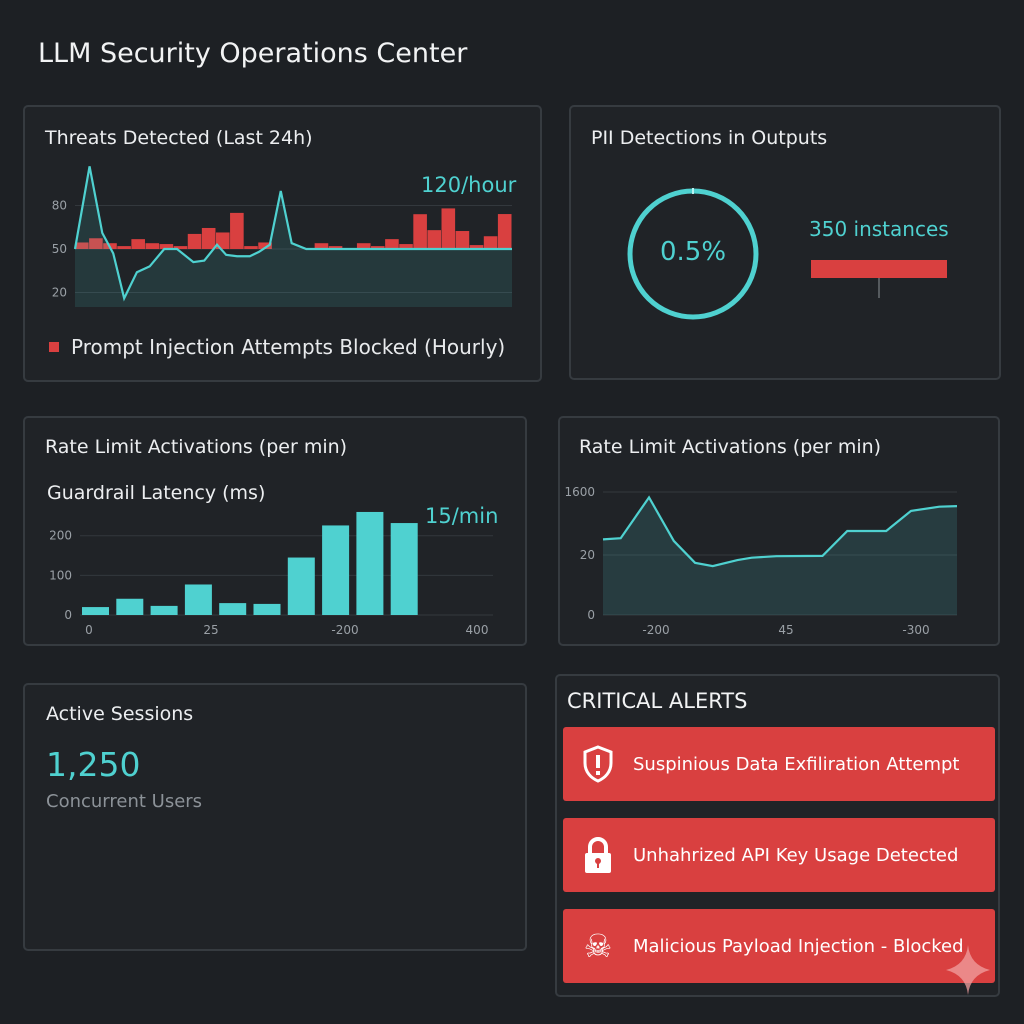 This screenshot has width=1024, height=1024. I want to click on x-tick-label: 45, so click(785, 630).